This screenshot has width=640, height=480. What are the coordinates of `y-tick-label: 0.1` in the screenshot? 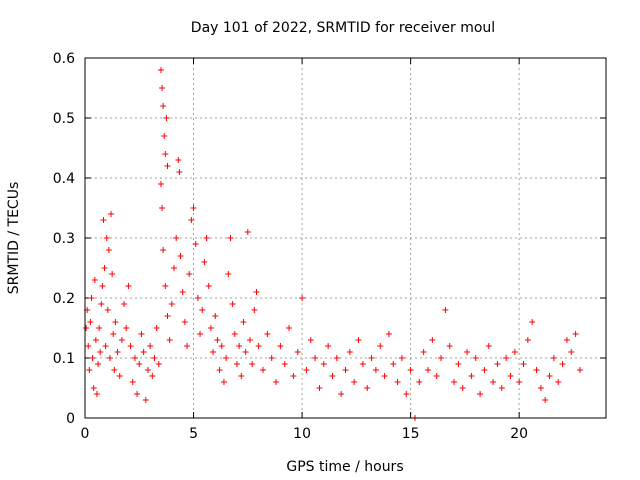 It's located at (64, 359).